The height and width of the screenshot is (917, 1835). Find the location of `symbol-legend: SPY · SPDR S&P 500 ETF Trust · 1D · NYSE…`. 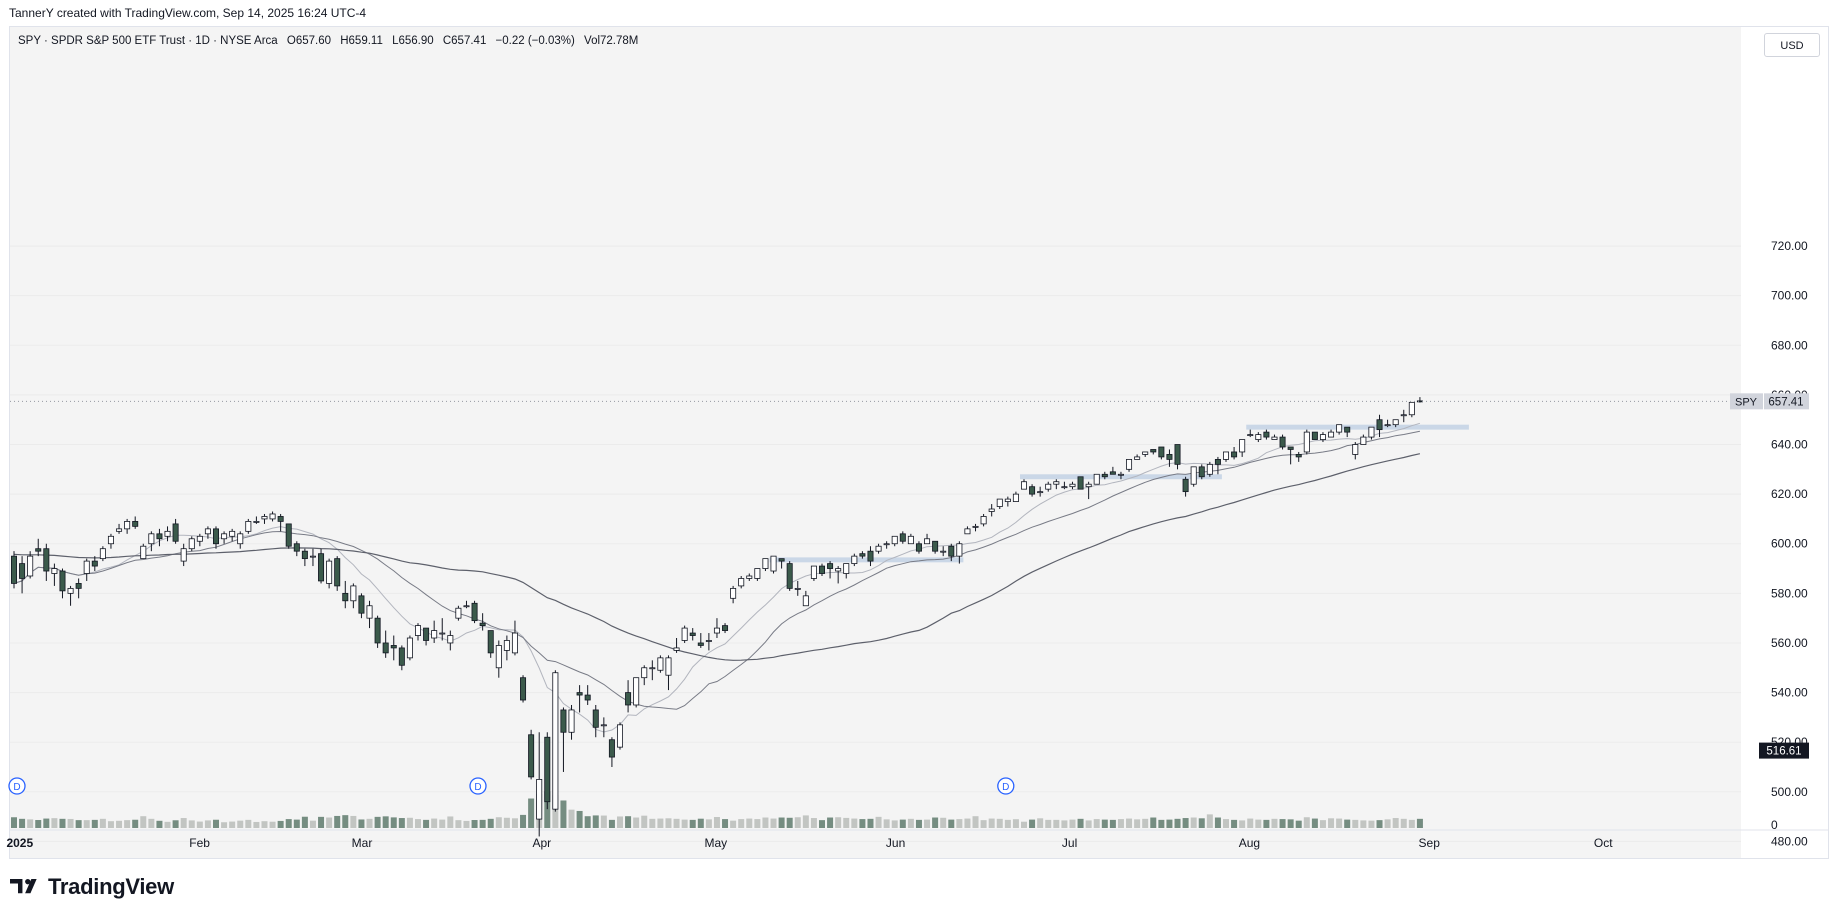

symbol-legend: SPY · SPDR S&P 500 ETF Trust · 1D · NYSE… is located at coordinates (331, 41).